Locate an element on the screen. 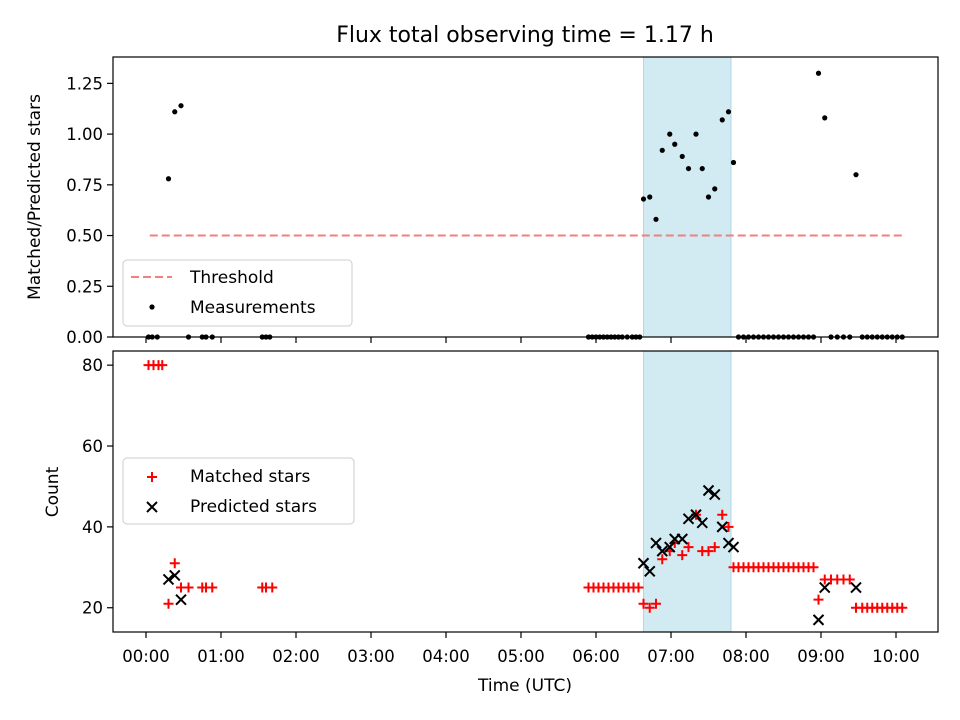  y-tick-label: 0.50 is located at coordinates (84, 236).